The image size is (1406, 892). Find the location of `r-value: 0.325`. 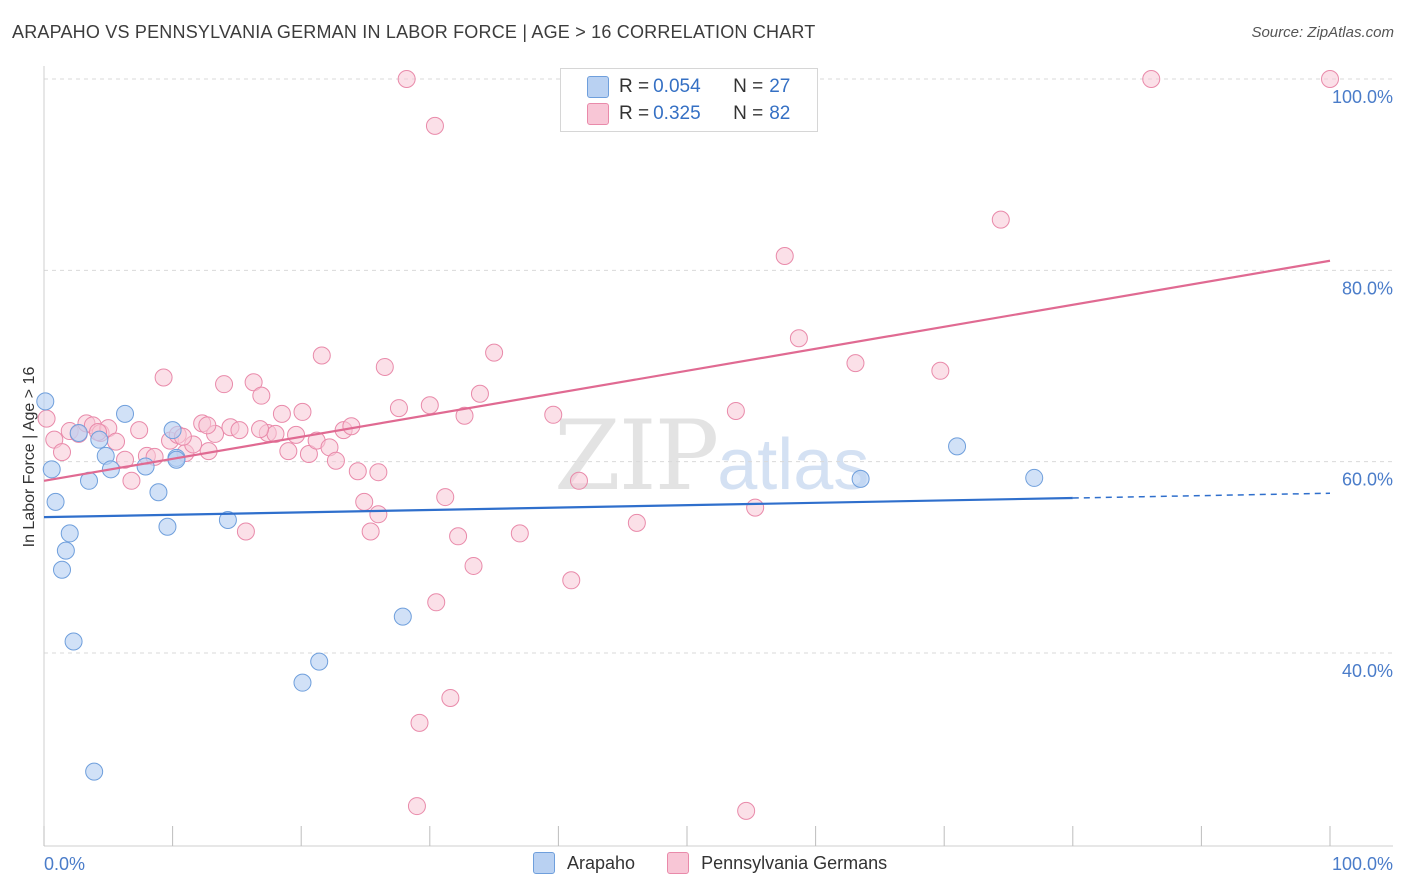

r-value: 0.325 is located at coordinates (677, 113).